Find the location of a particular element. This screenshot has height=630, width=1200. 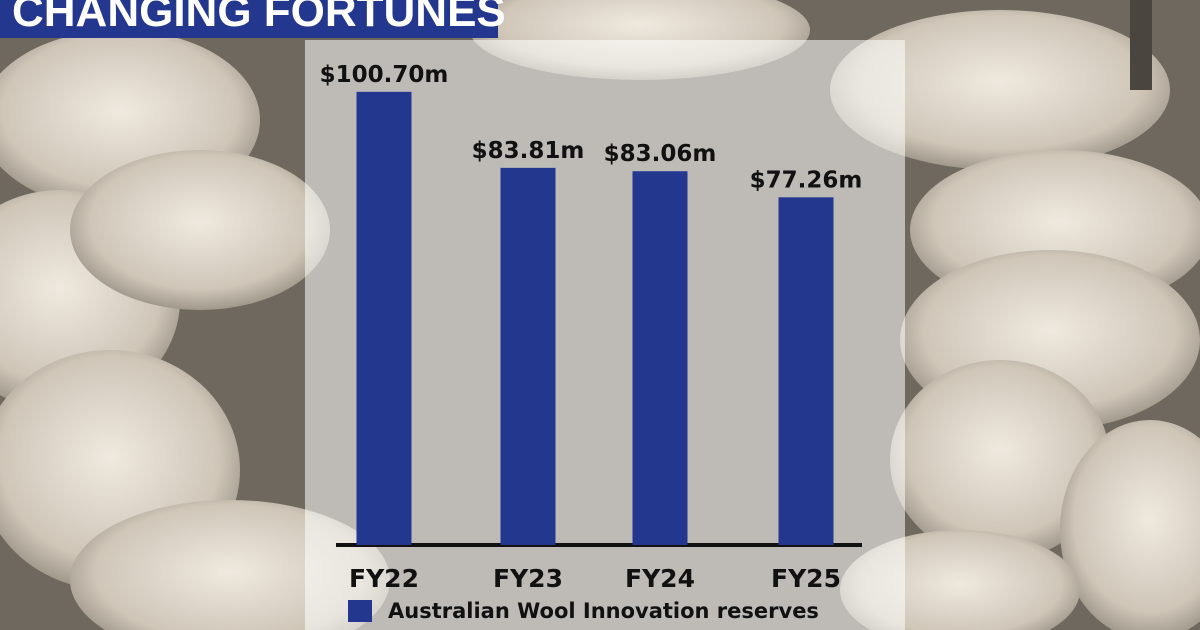

legend-swatch is located at coordinates (360, 611).